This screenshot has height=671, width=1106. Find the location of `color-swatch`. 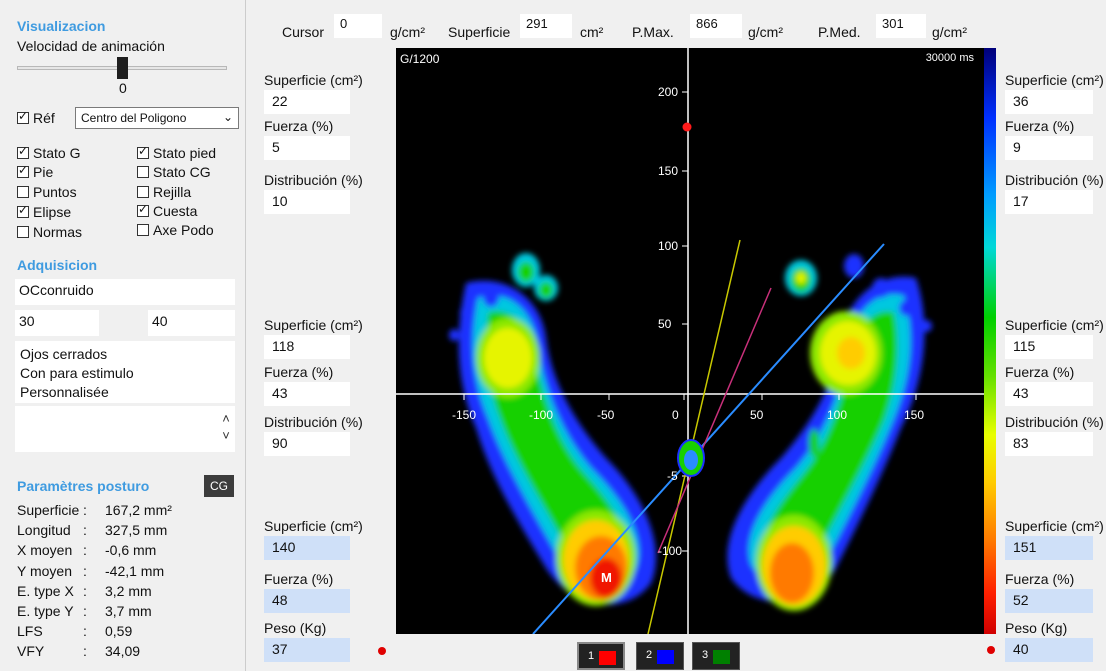

color-swatch is located at coordinates (607, 658).